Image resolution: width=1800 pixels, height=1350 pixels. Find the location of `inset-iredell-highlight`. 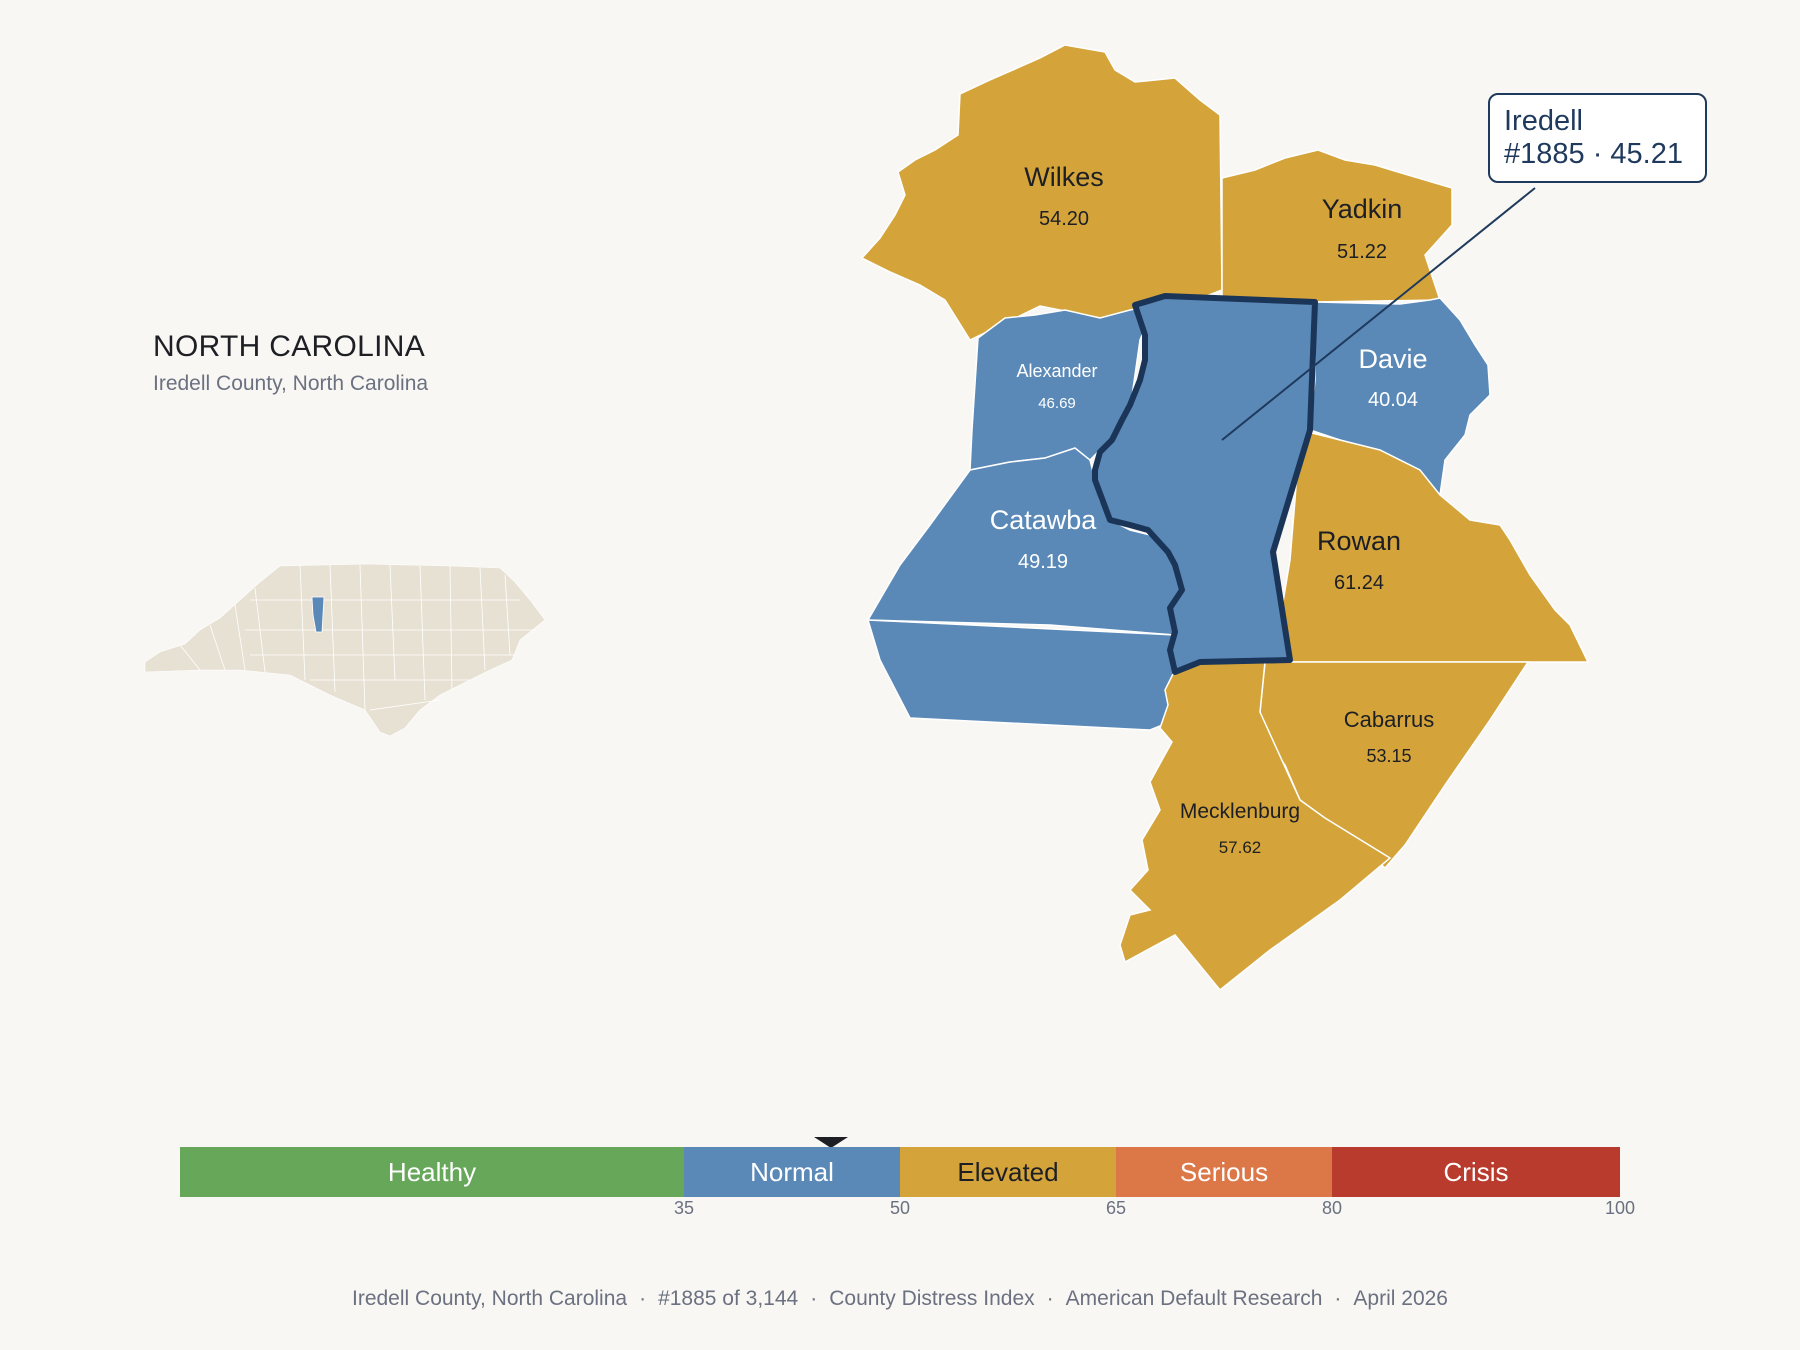

inset-iredell-highlight is located at coordinates (318, 614).